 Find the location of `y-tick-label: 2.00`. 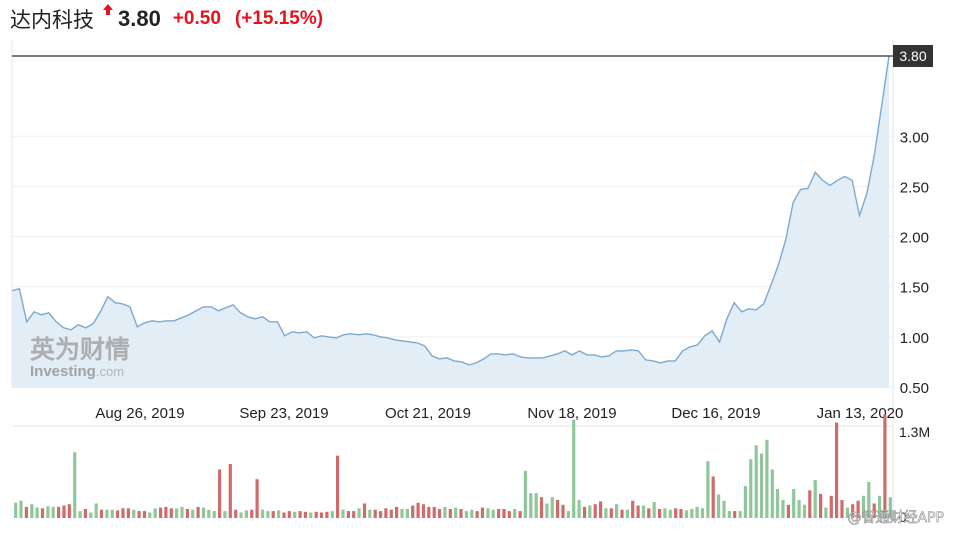

y-tick-label: 2.00 is located at coordinates (914, 238).